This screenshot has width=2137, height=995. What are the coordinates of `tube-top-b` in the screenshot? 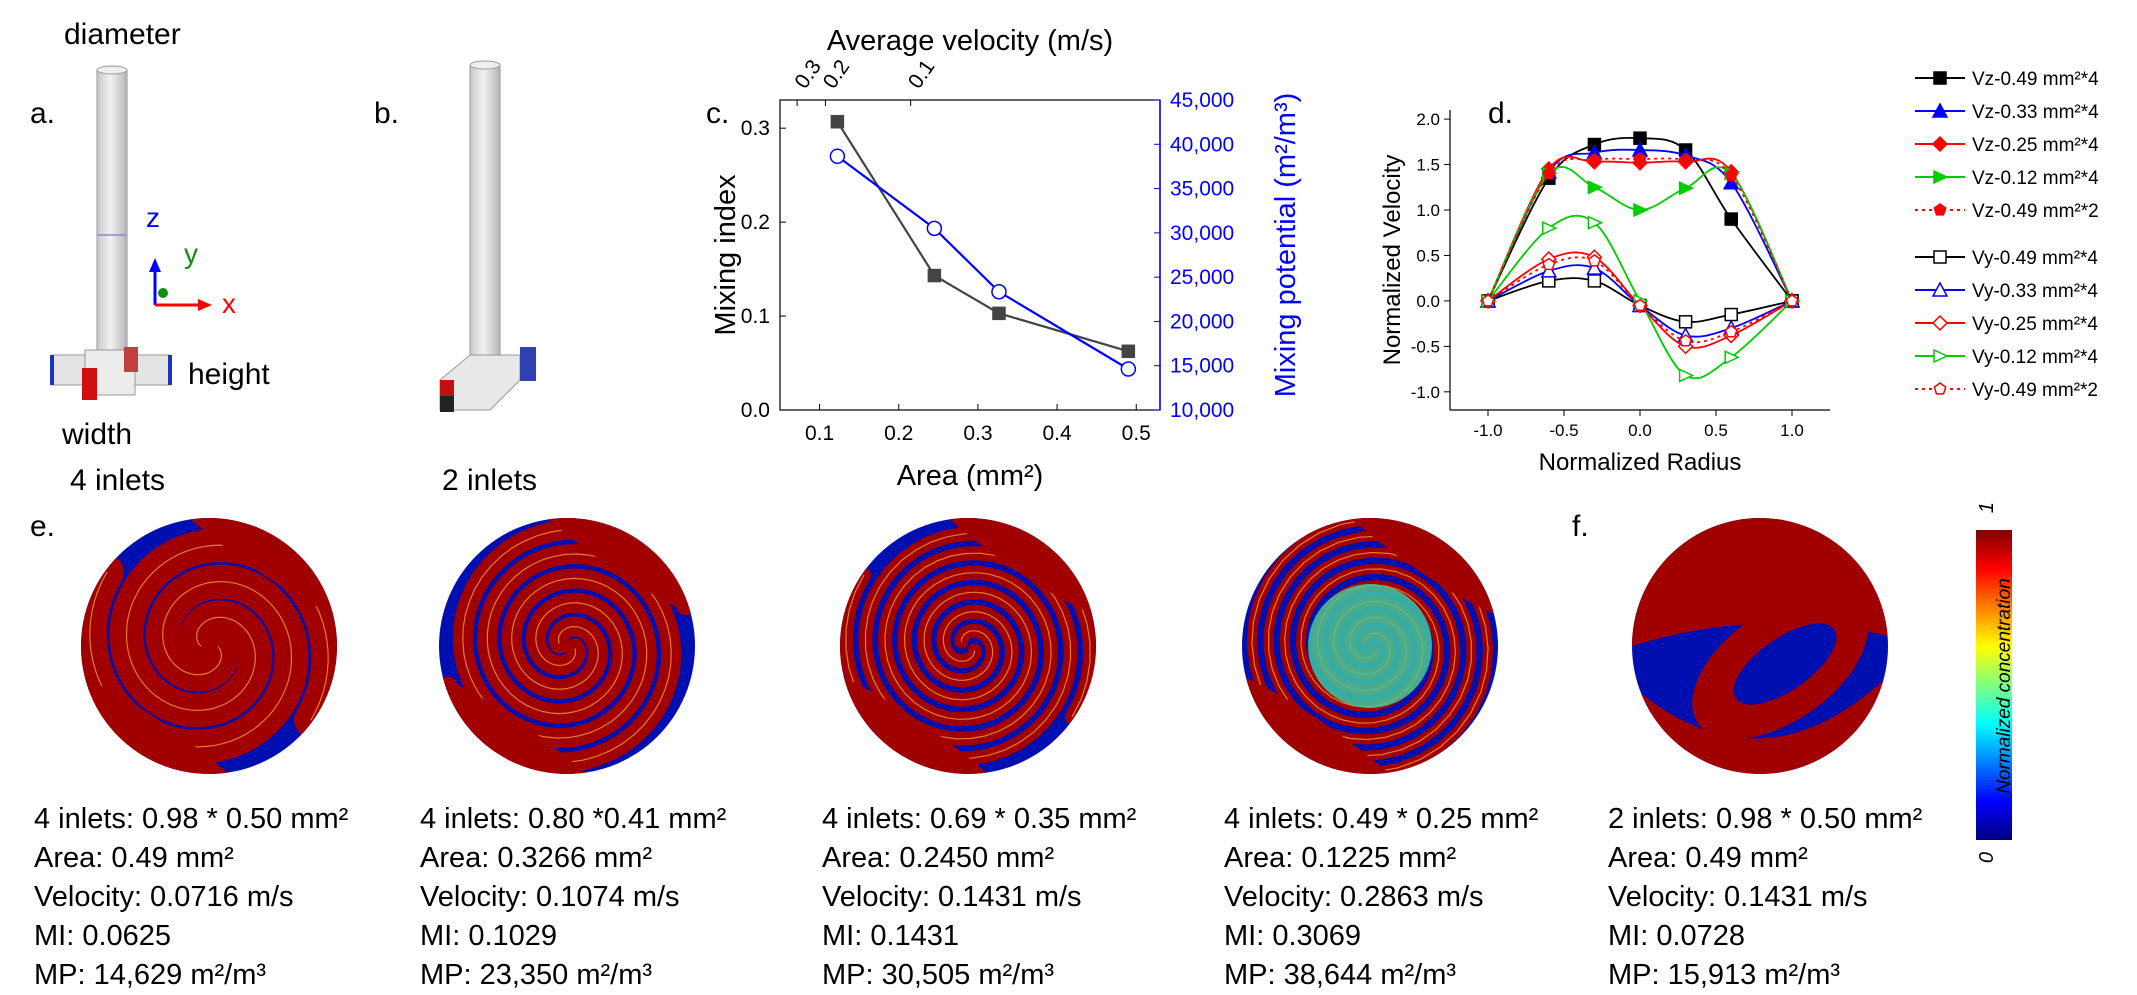 It's located at (485, 65).